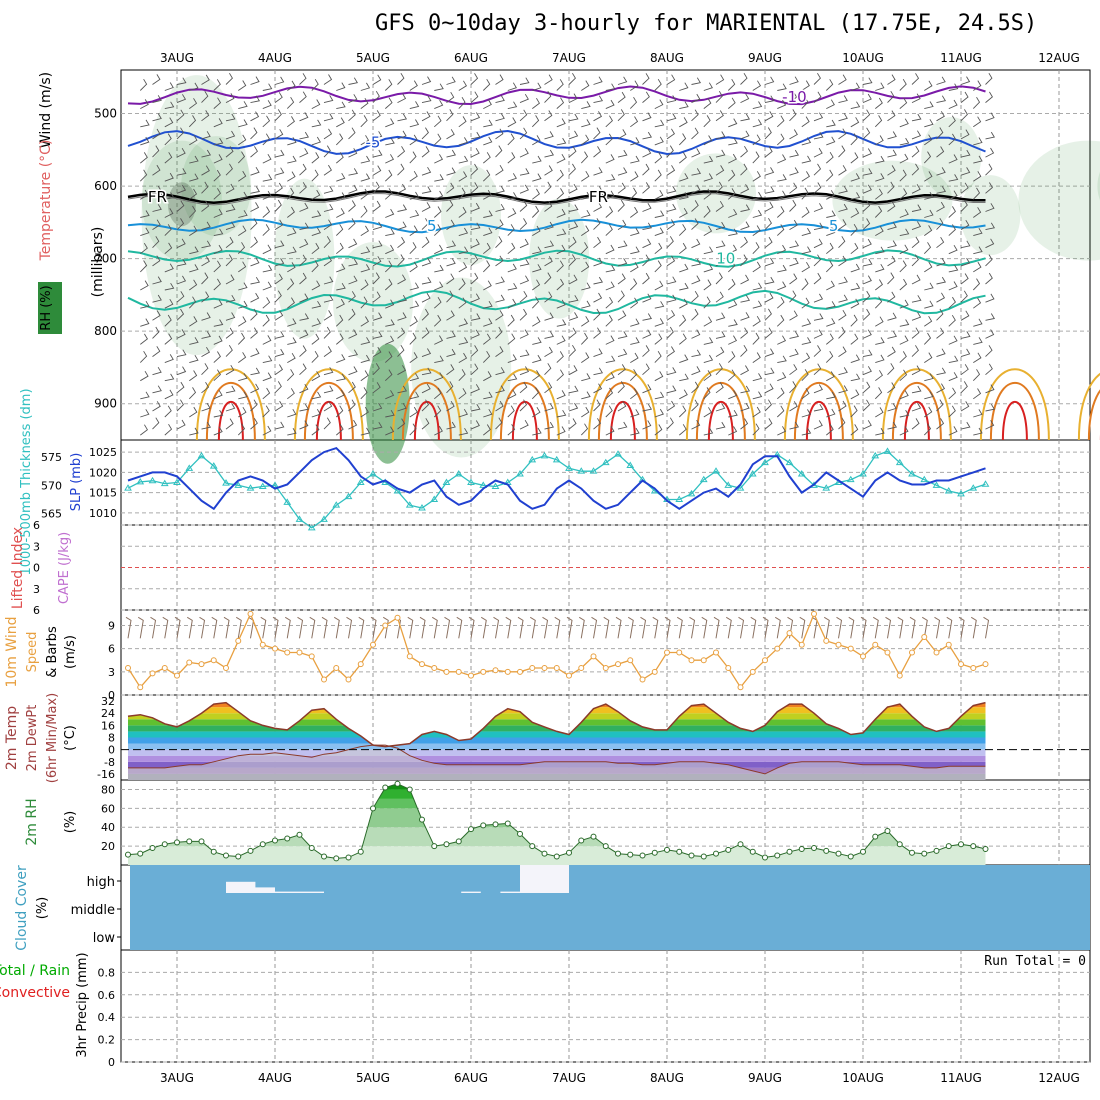 The height and width of the screenshot is (1100, 1100). What do you see at coordinates (605, 652) in the screenshot?
I see `wind10m-panel` at bounding box center [605, 652].